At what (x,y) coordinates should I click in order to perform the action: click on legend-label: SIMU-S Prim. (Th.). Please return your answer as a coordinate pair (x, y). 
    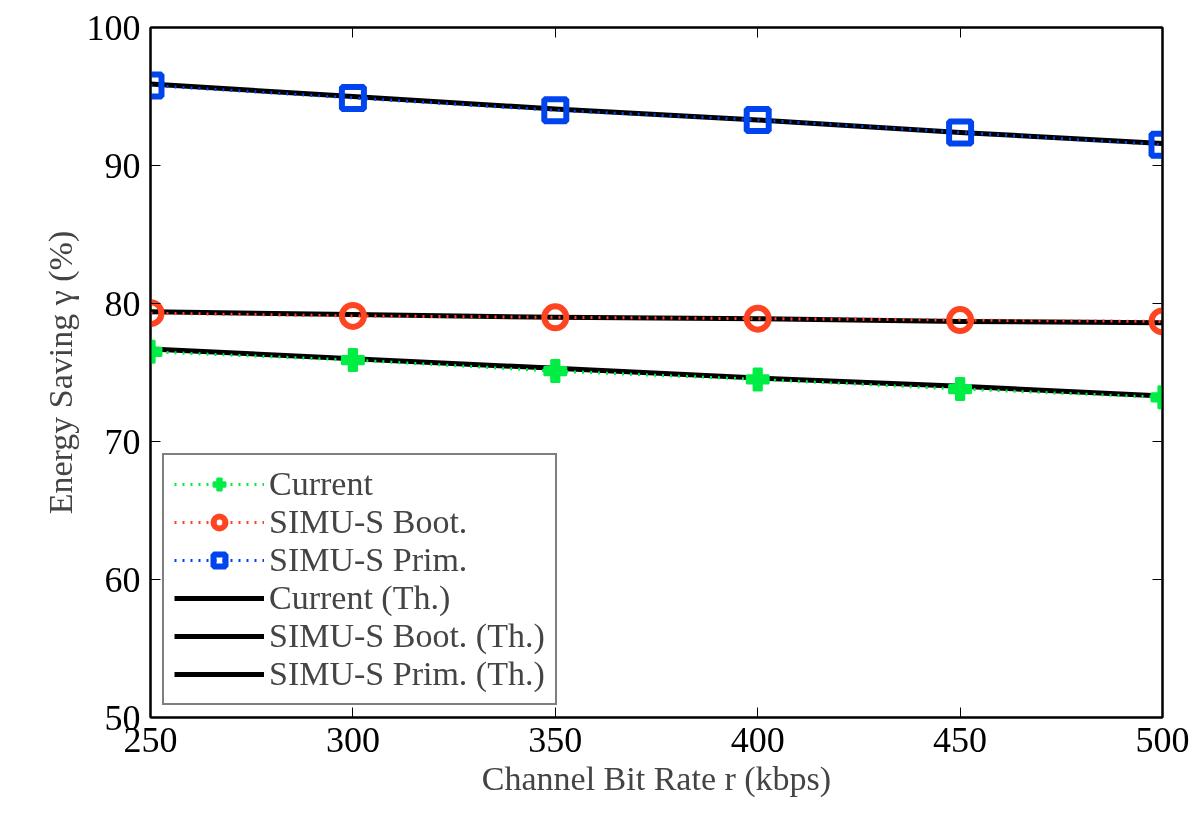
    Looking at the image, I should click on (407, 674).